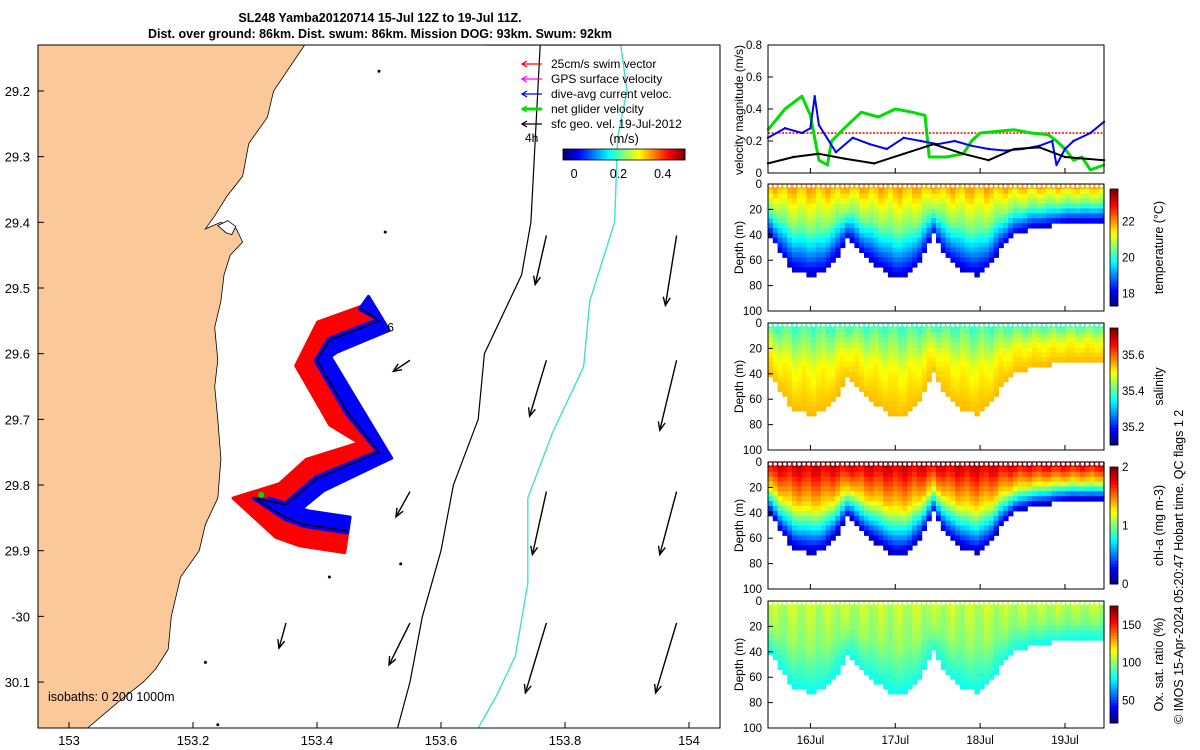  I want to click on colorbar-cell, so click(599, 154).